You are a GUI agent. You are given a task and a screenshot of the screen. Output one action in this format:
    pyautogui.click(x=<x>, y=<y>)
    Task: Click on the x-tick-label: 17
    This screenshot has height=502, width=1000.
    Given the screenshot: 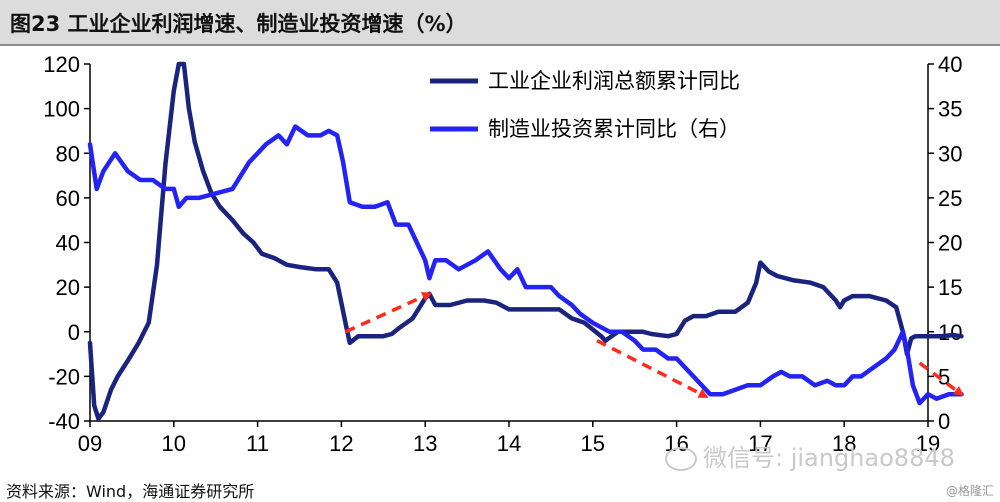 What is the action you would take?
    pyautogui.click(x=760, y=443)
    